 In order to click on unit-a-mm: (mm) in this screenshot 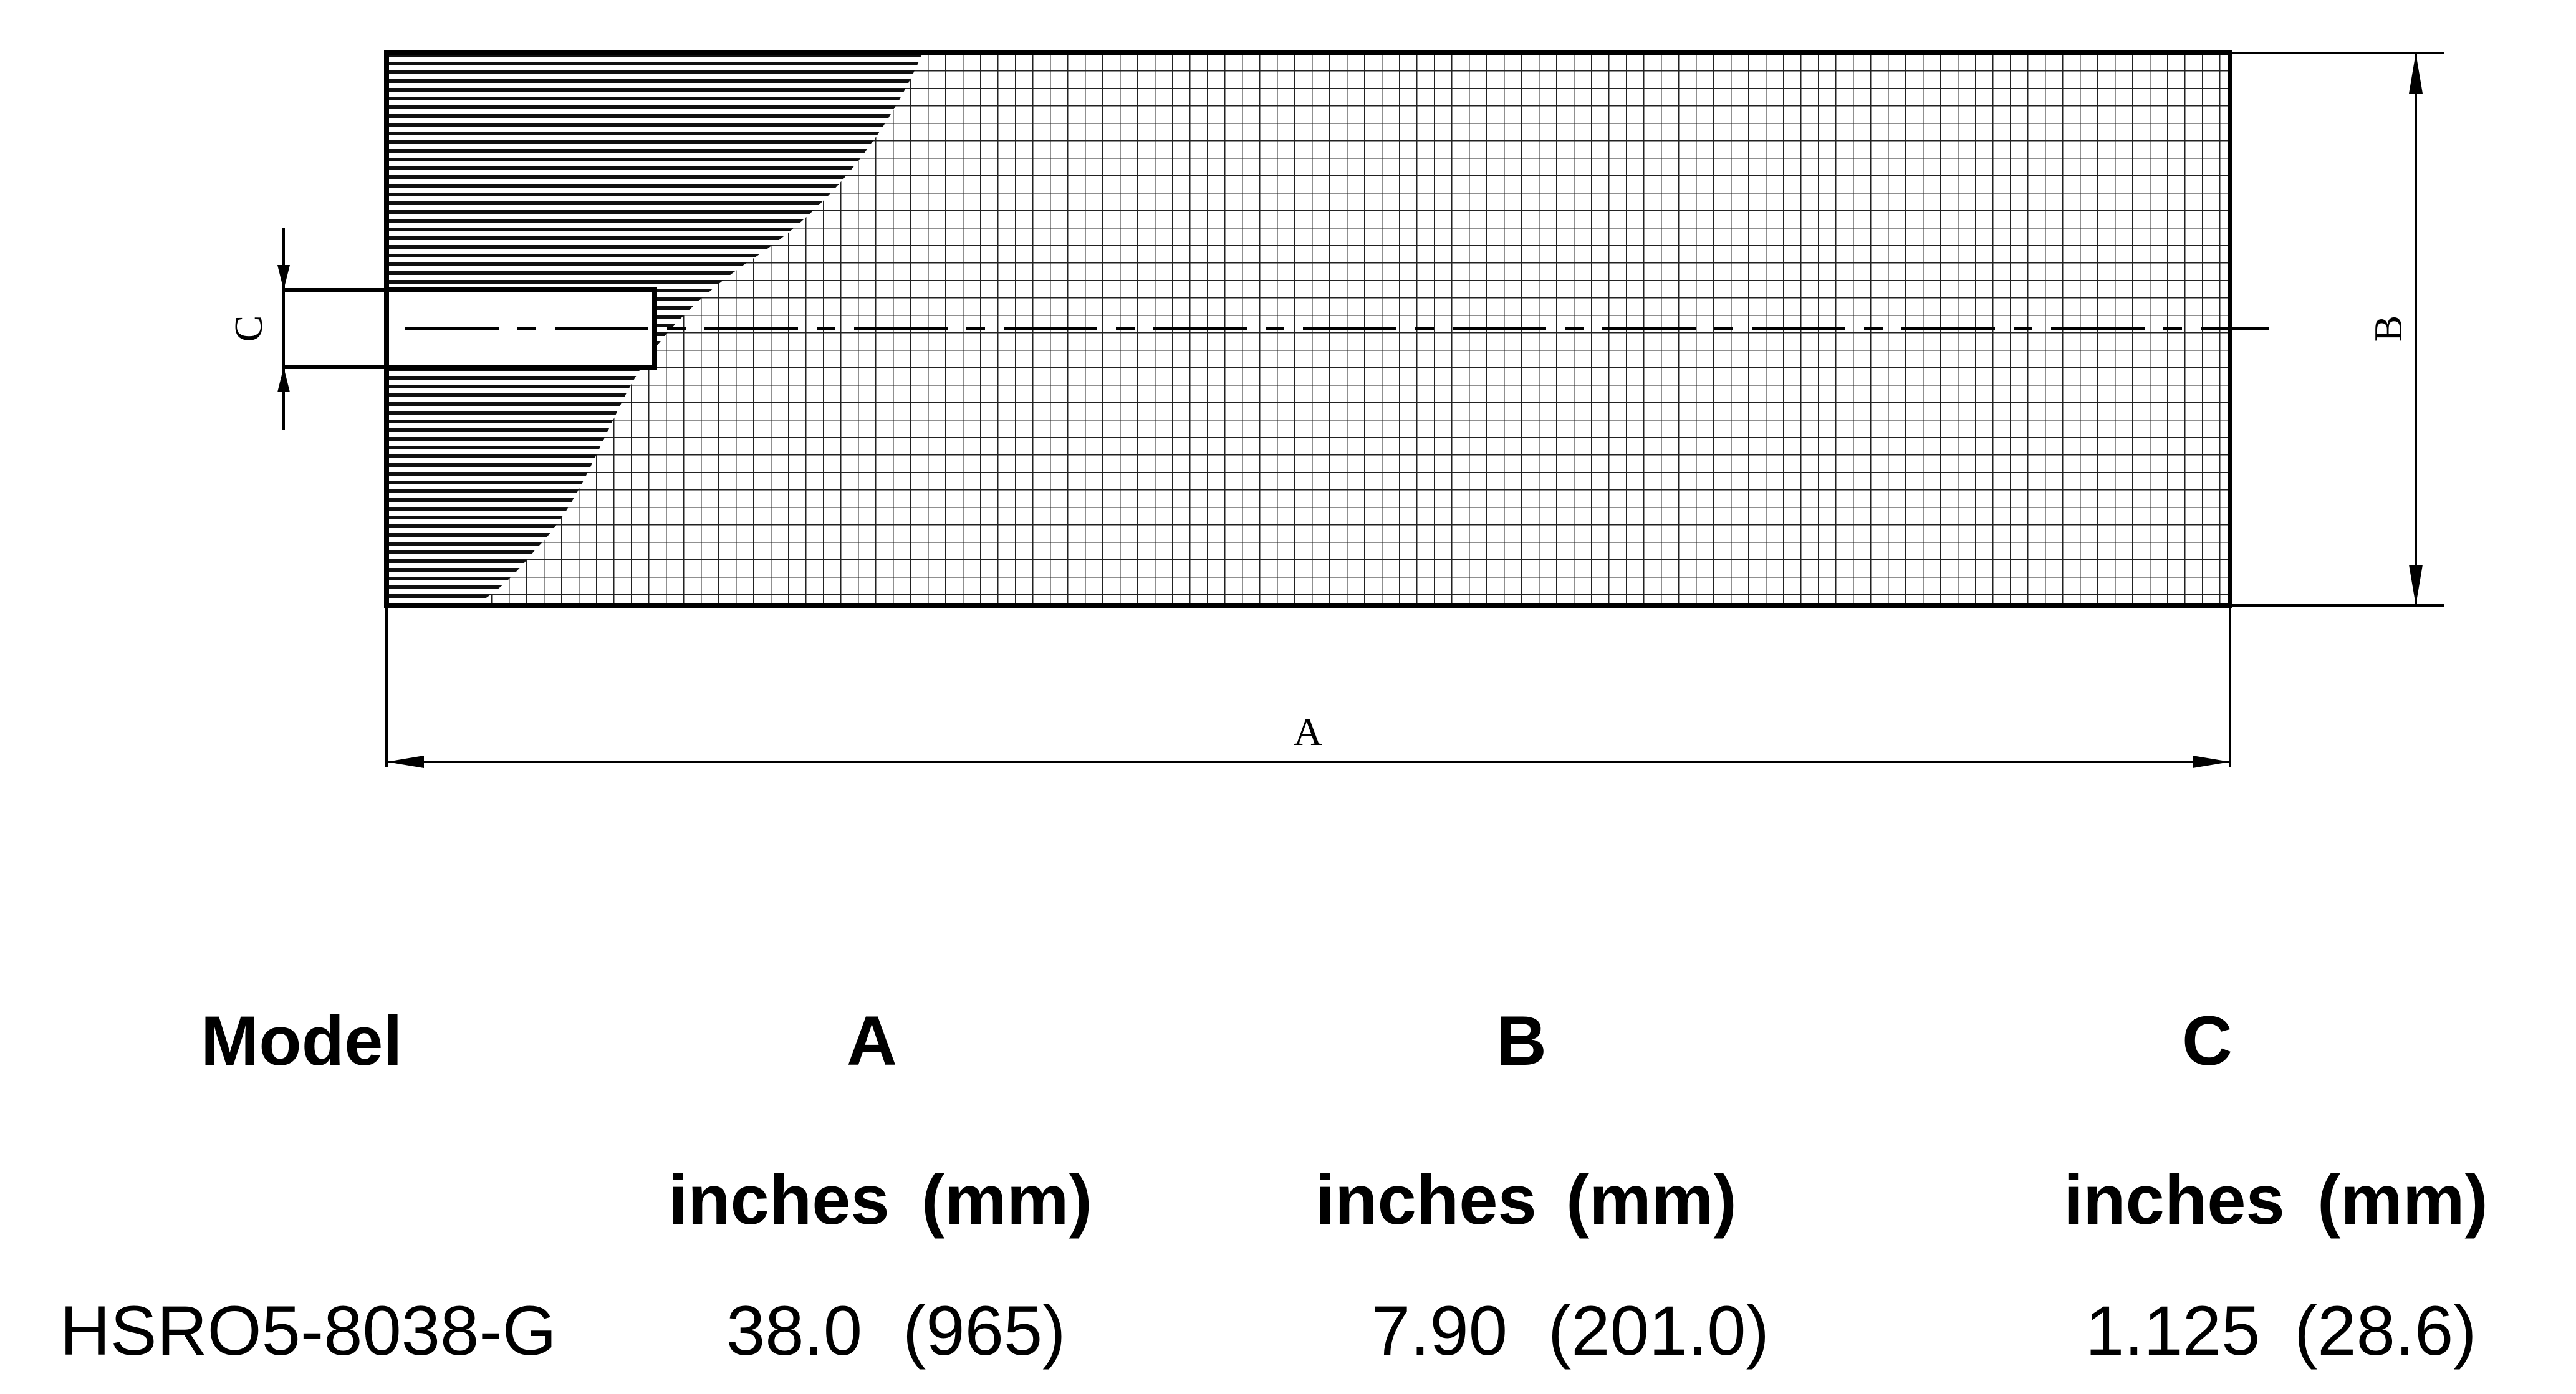, I will do `click(1006, 1200)`.